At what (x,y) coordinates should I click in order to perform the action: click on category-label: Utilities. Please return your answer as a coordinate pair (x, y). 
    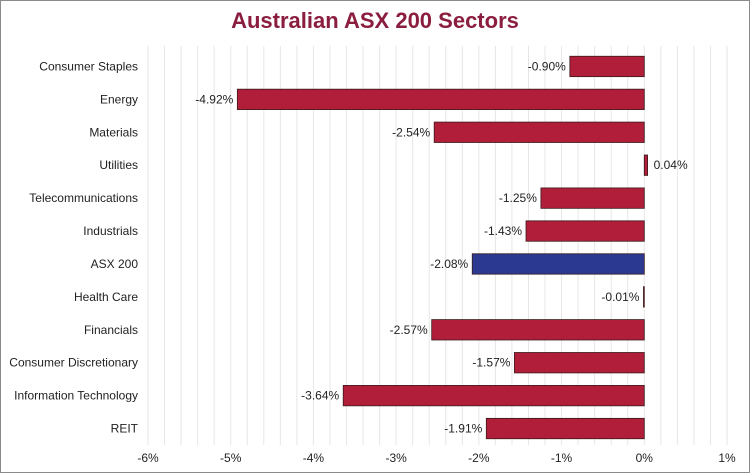
    Looking at the image, I should click on (118, 165).